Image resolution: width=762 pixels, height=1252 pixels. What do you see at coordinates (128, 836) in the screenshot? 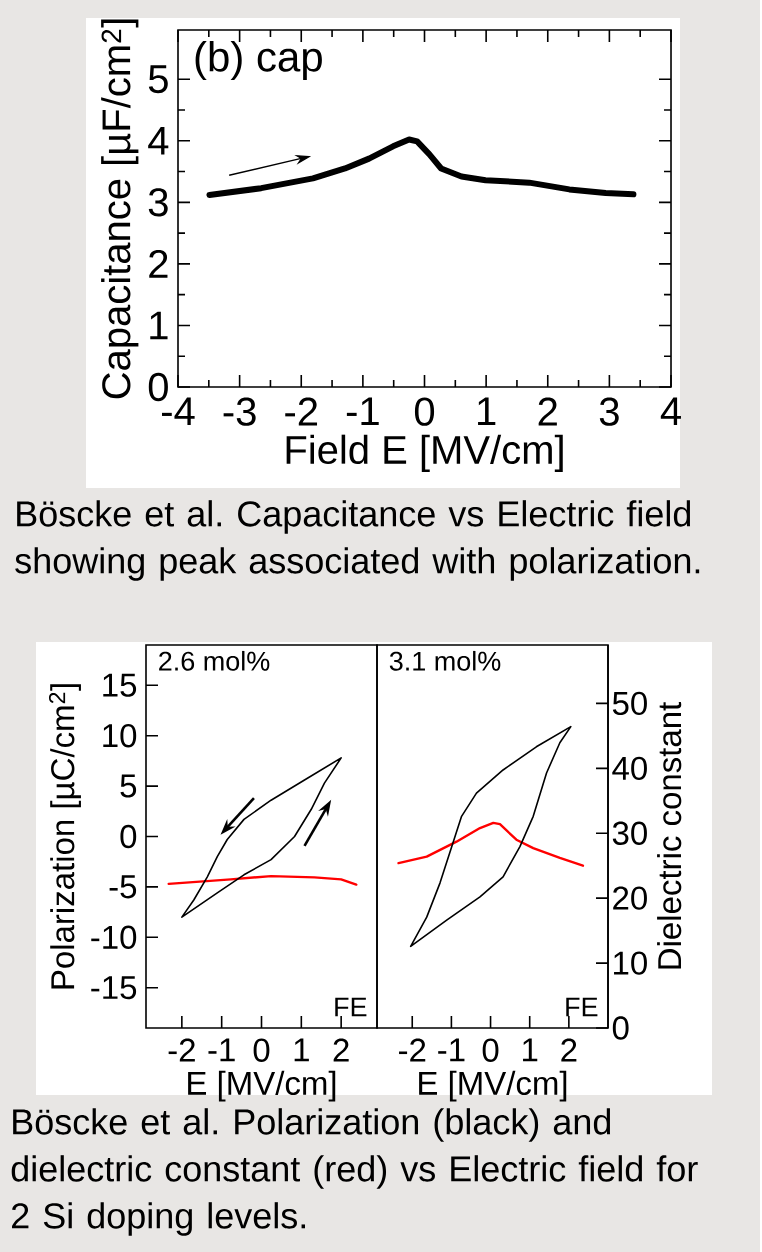
I see `y-tick-label: 0` at bounding box center [128, 836].